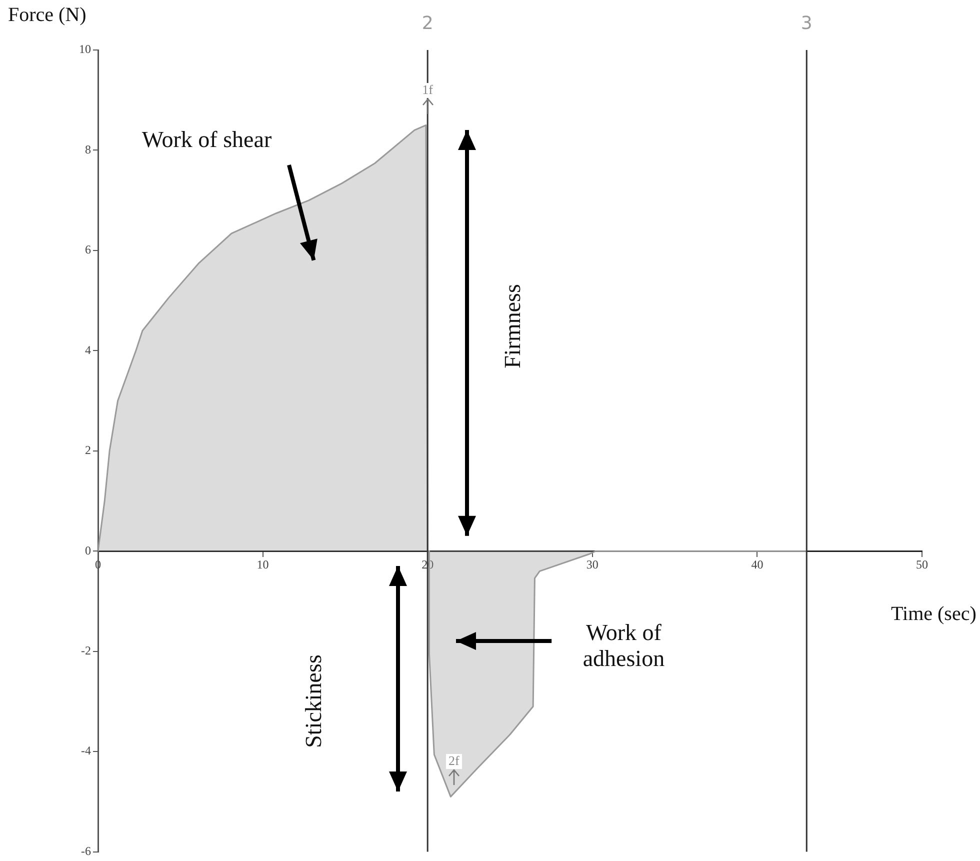 This screenshot has height=861, width=980. What do you see at coordinates (85, 49) in the screenshot?
I see `y-tick-label: 10` at bounding box center [85, 49].